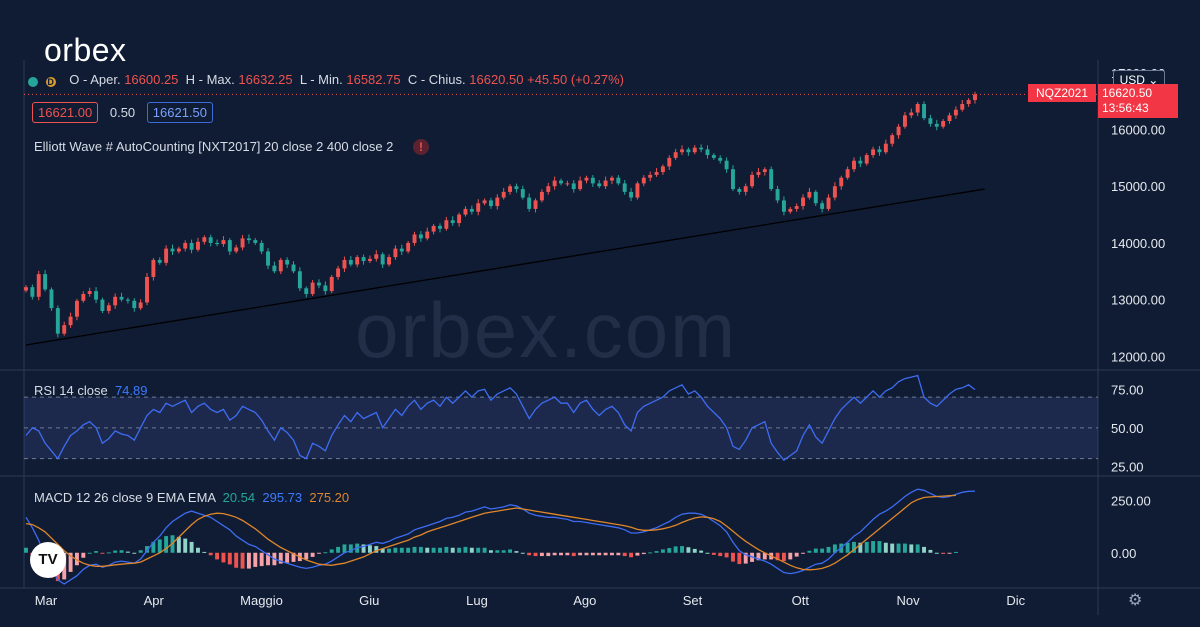 The height and width of the screenshot is (627, 1200). I want to click on watermark: orbex.com, so click(546, 330).